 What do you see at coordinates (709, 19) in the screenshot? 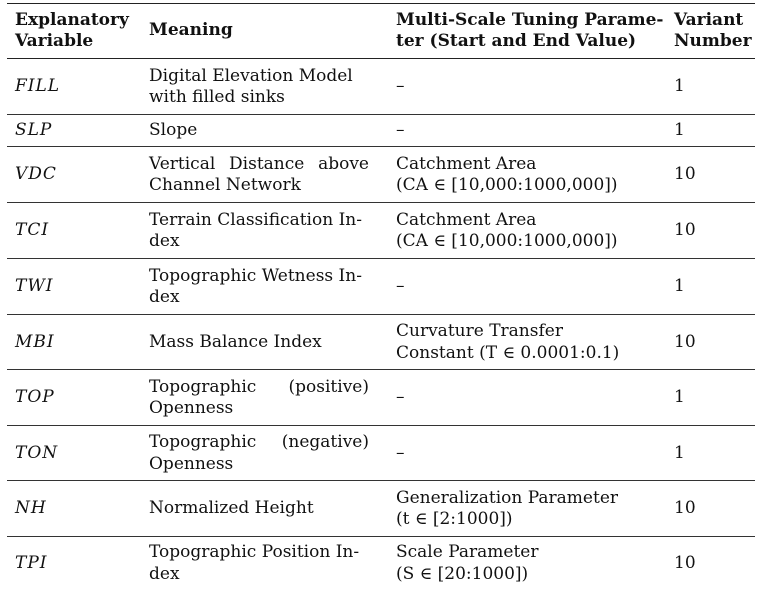
I see `header-variant-line1: Variant` at bounding box center [709, 19].